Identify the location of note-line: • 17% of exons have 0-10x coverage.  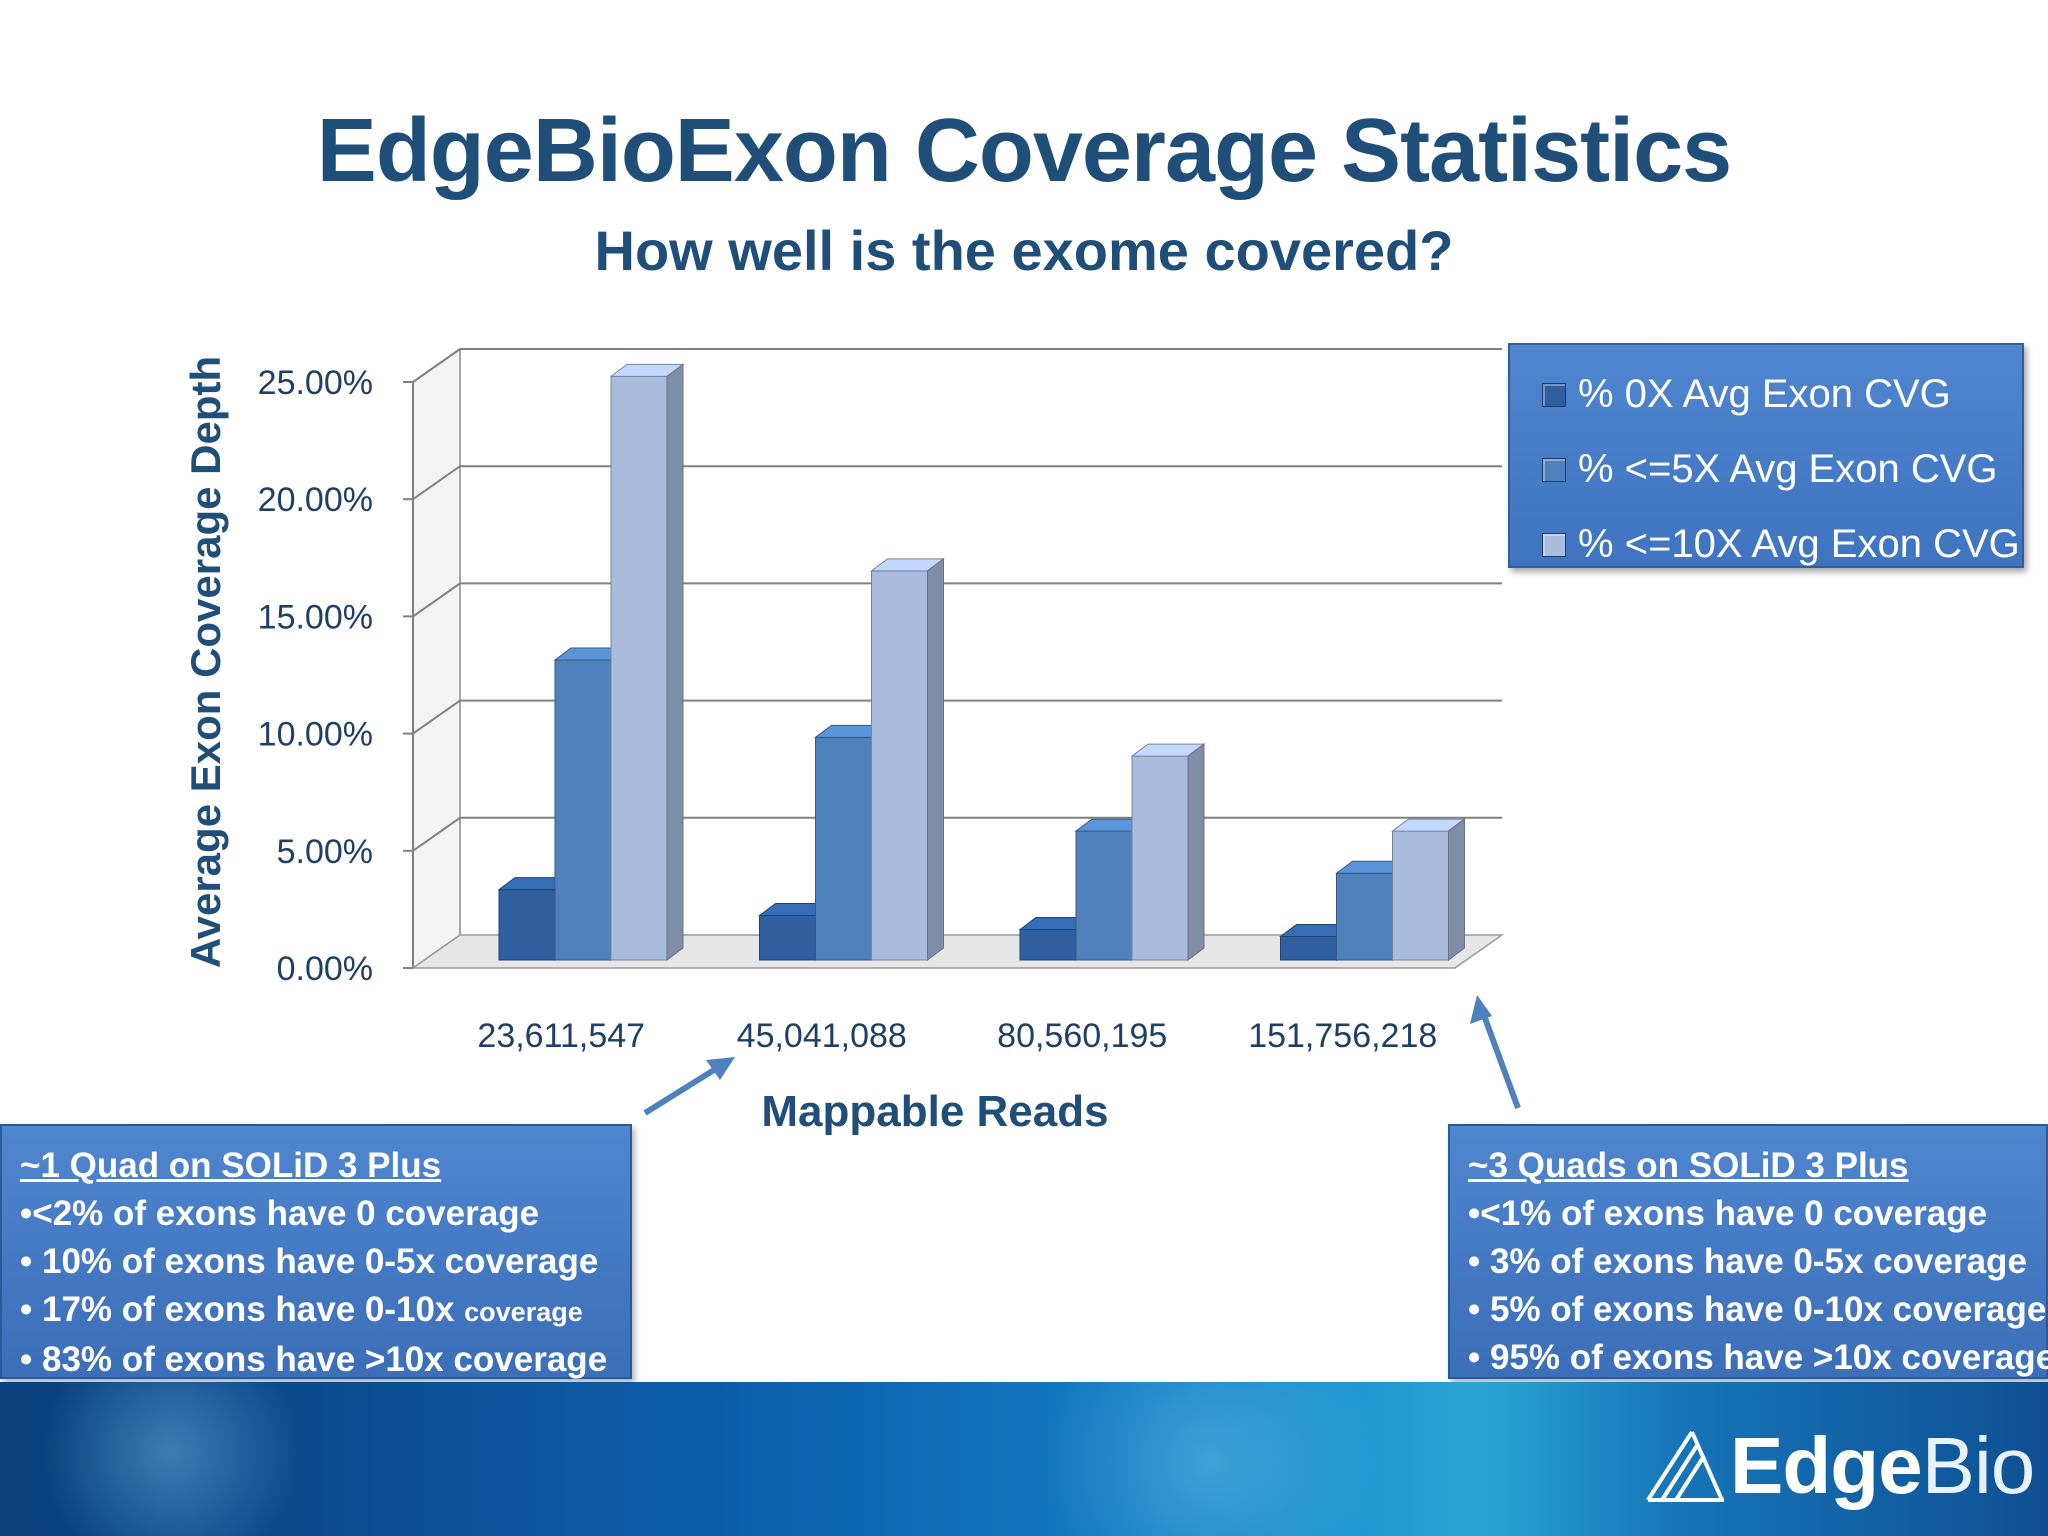
(325, 1311).